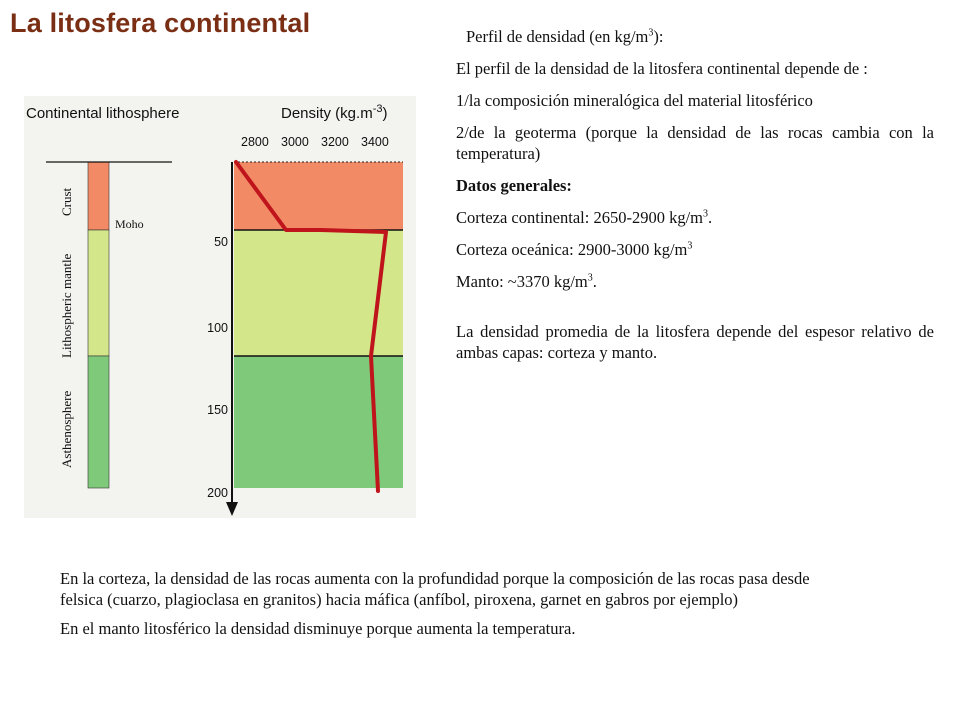 This screenshot has height=720, width=960. I want to click on density-tick: 3200, so click(335, 142).